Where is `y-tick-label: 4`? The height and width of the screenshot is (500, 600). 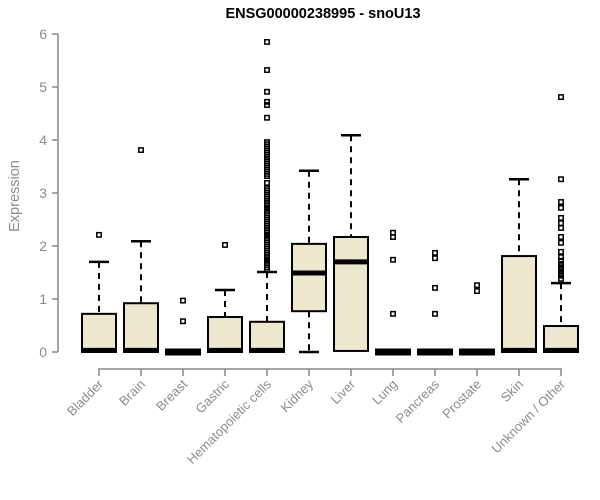
y-tick-label: 4 is located at coordinates (43, 140).